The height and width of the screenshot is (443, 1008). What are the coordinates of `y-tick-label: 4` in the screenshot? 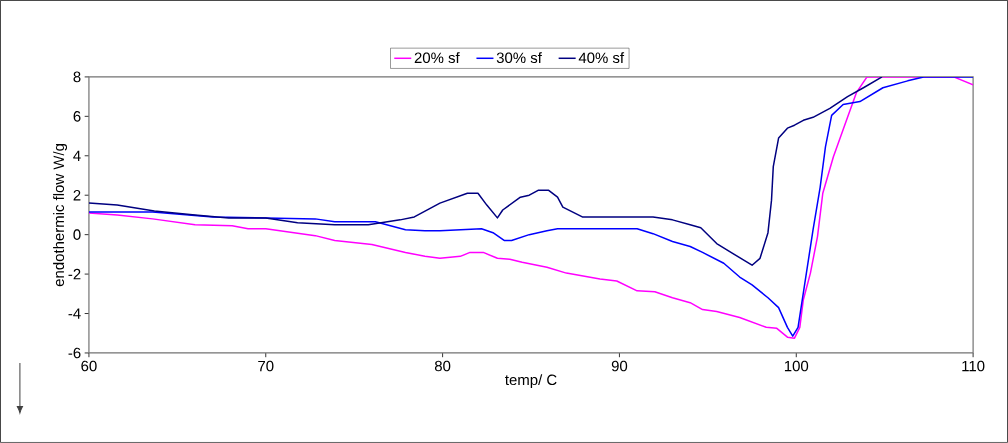 It's located at (77, 155).